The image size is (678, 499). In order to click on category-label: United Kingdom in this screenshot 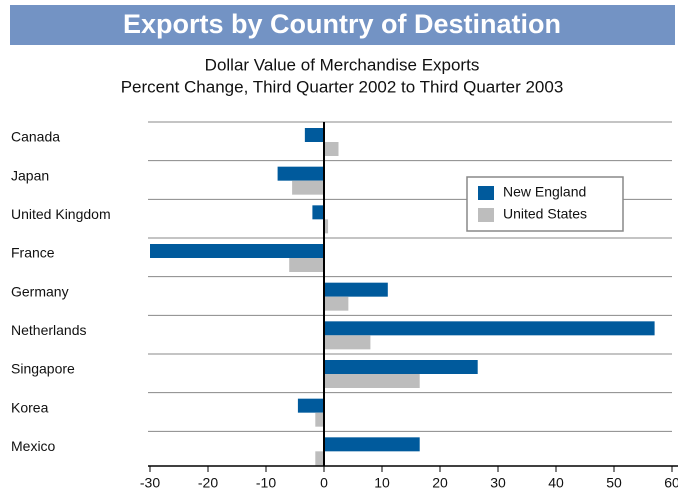, I will do `click(61, 214)`.